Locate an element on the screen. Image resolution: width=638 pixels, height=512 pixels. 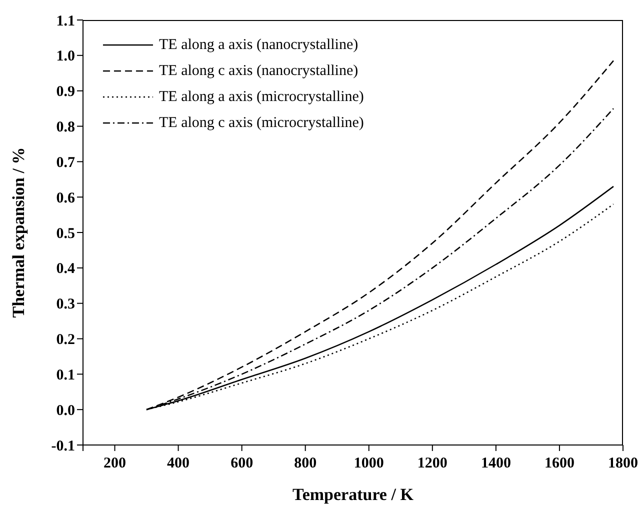
y-tick-label: 0.6 is located at coordinates (66, 198).